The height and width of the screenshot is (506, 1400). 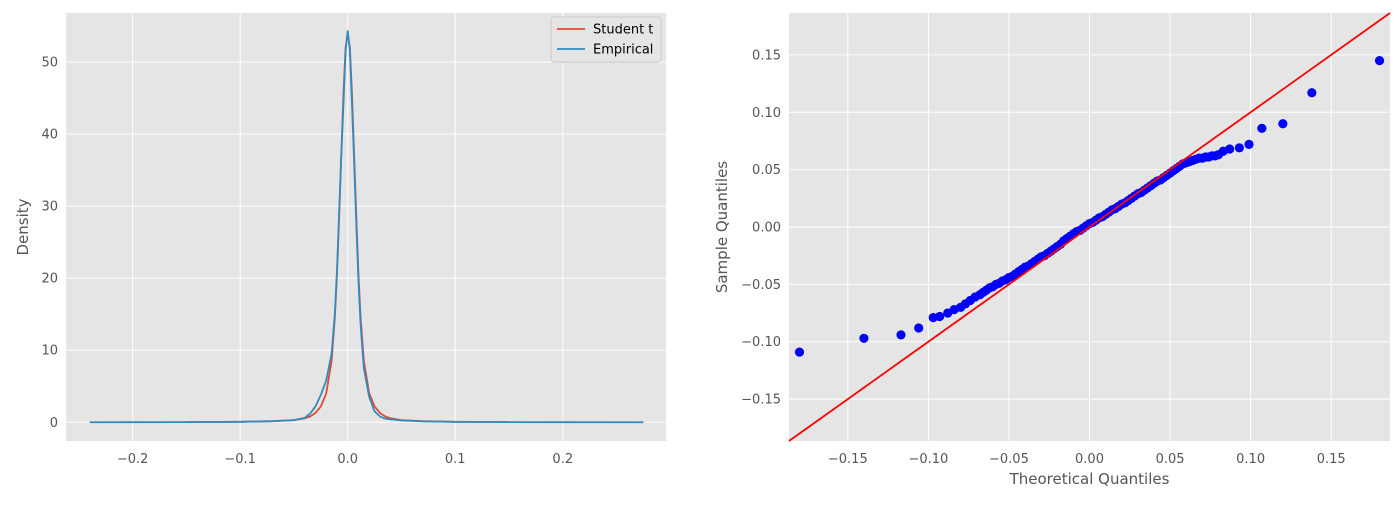 What do you see at coordinates (1331, 459) in the screenshot?
I see `x-tick-label: 0.15` at bounding box center [1331, 459].